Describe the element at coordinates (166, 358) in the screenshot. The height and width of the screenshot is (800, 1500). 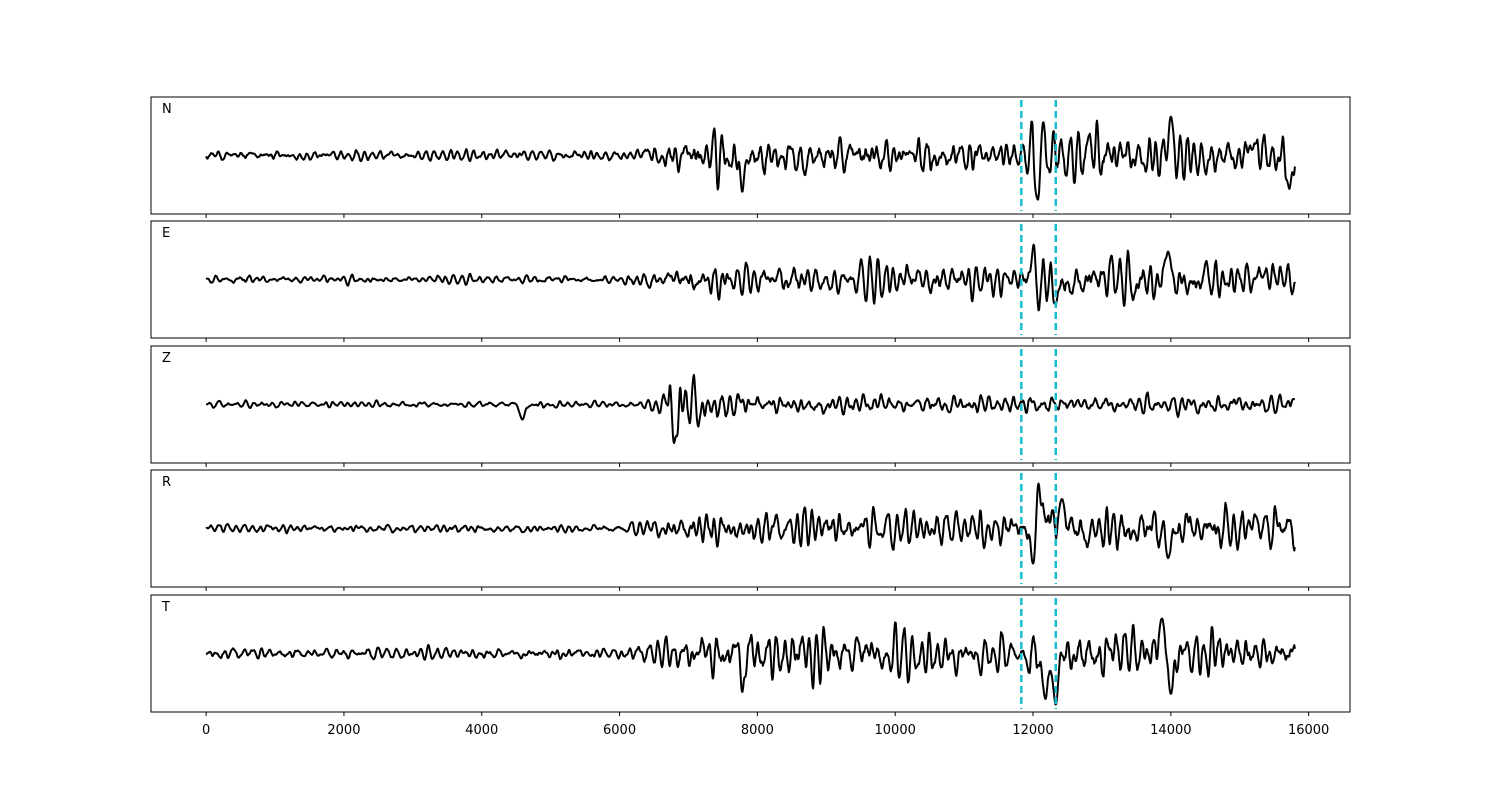
I see `panel-label: Z` at that location.